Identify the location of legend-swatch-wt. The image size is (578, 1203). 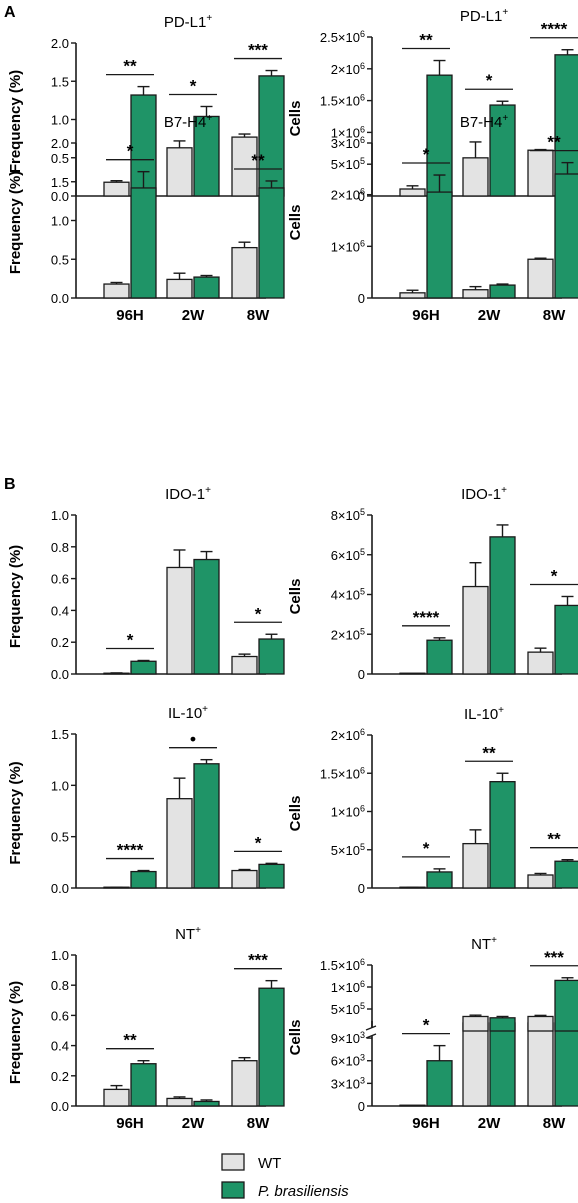
(233, 1162).